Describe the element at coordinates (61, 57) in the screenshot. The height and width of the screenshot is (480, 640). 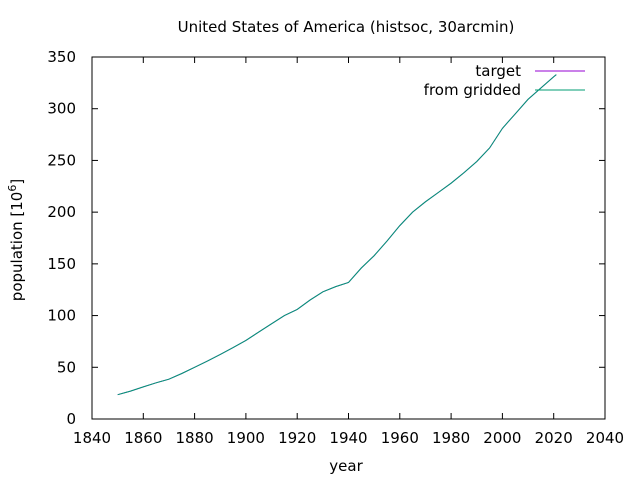
I see `y-tick-label: 350` at that location.